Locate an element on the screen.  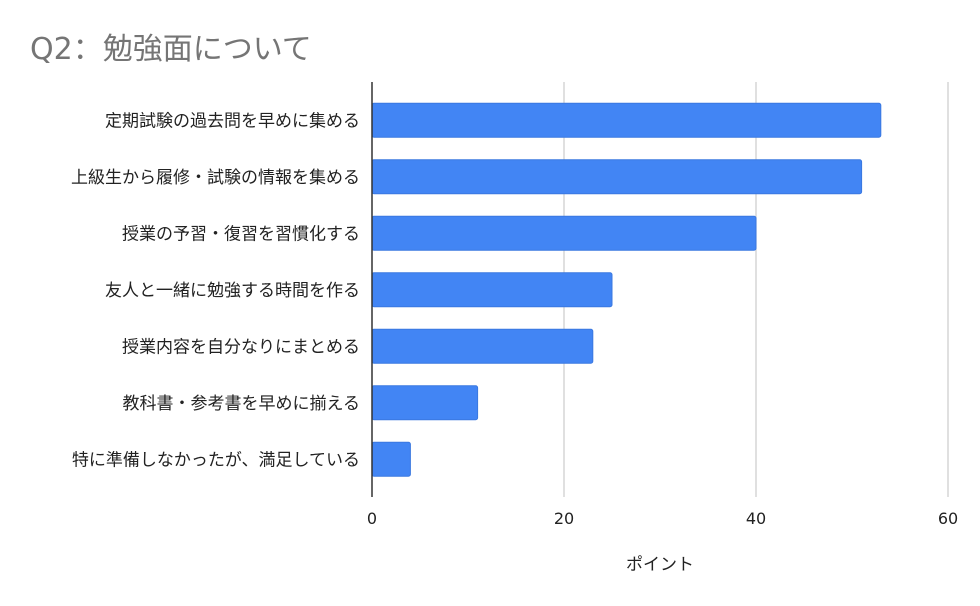
category-label-6: 教科書・参考書を早めに揃える is located at coordinates (242, 404).